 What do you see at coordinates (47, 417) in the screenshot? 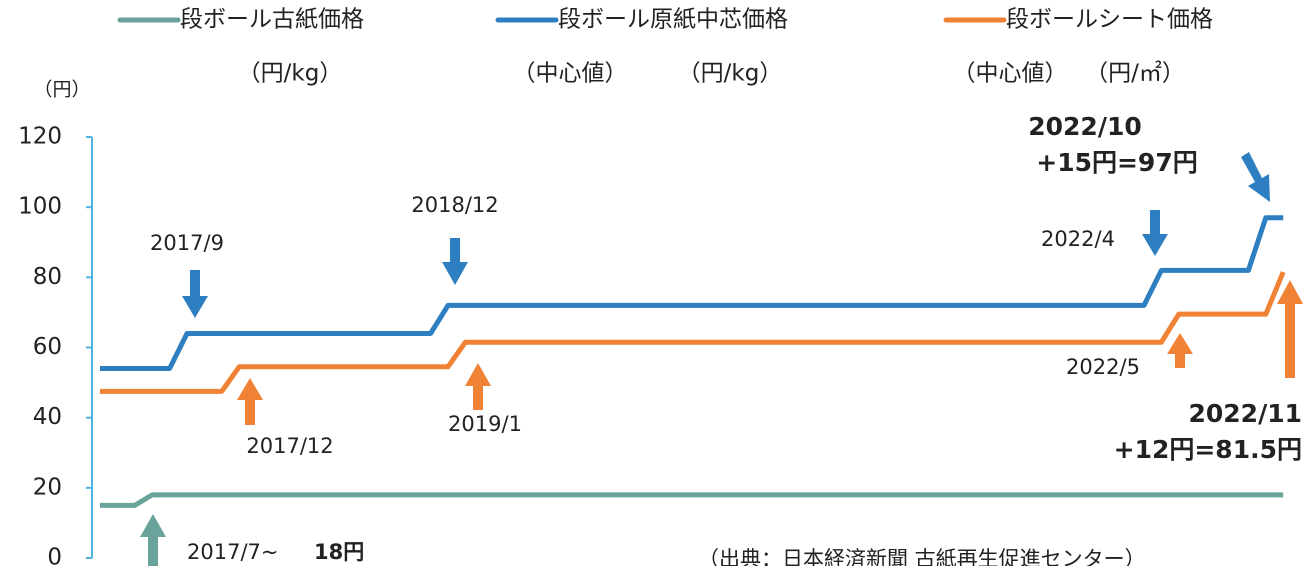
I see `y-tick-label: 40` at bounding box center [47, 417].